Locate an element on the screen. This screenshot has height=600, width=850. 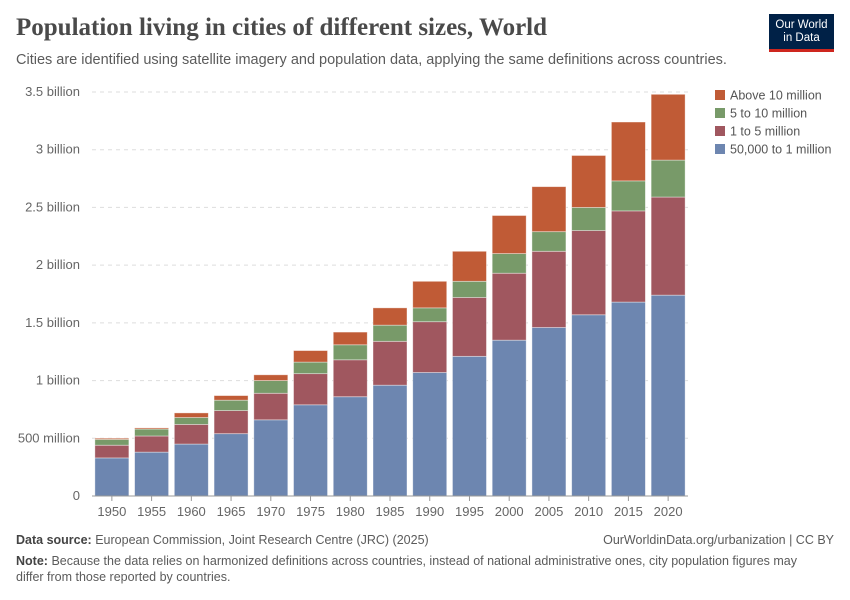
x-tick-label: 1955 is located at coordinates (151, 511).